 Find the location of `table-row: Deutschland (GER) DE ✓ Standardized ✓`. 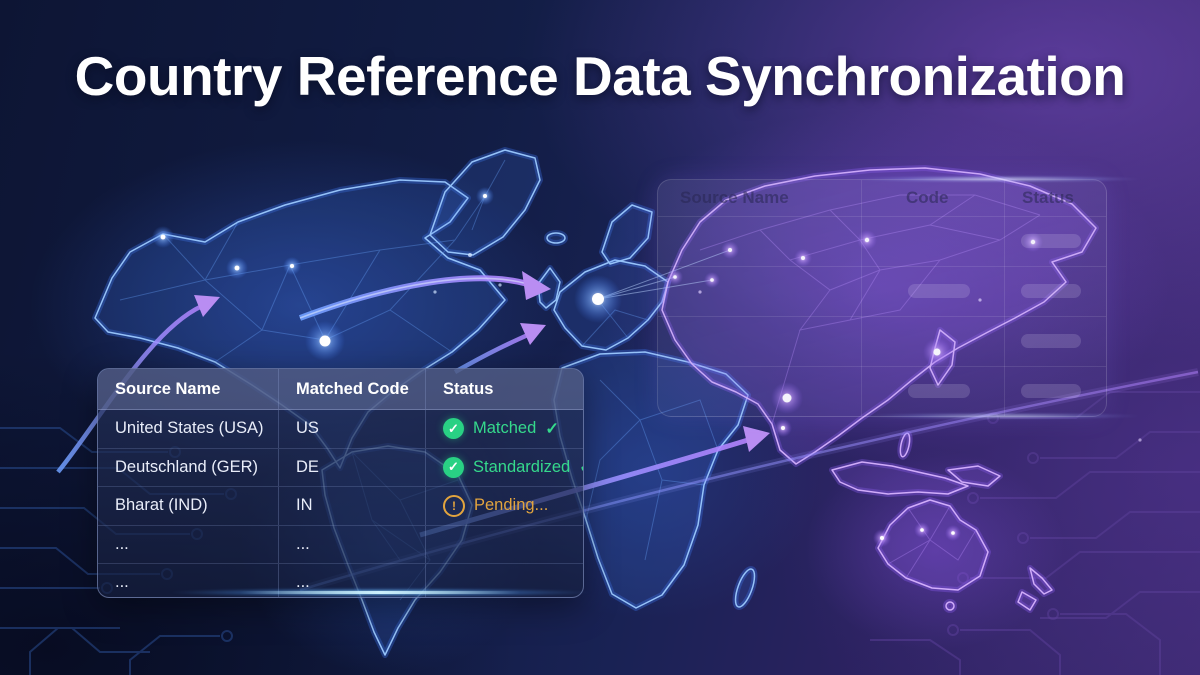

table-row: Deutschland (GER) DE ✓ Standardized ✓ is located at coordinates (340, 467).